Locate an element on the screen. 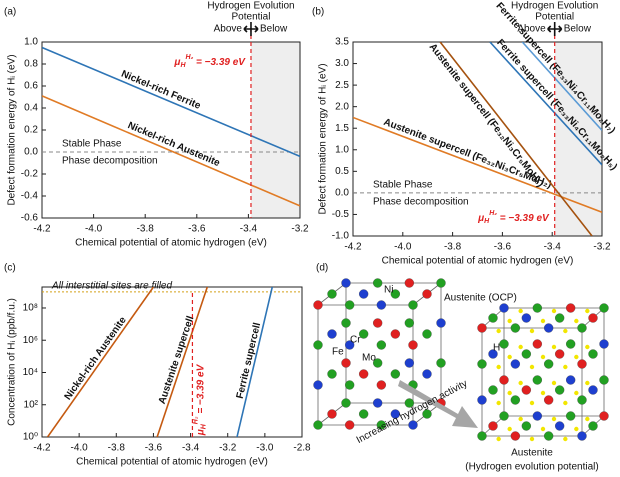 This screenshot has width=620, height=477. element-label: Mo is located at coordinates (369, 358).